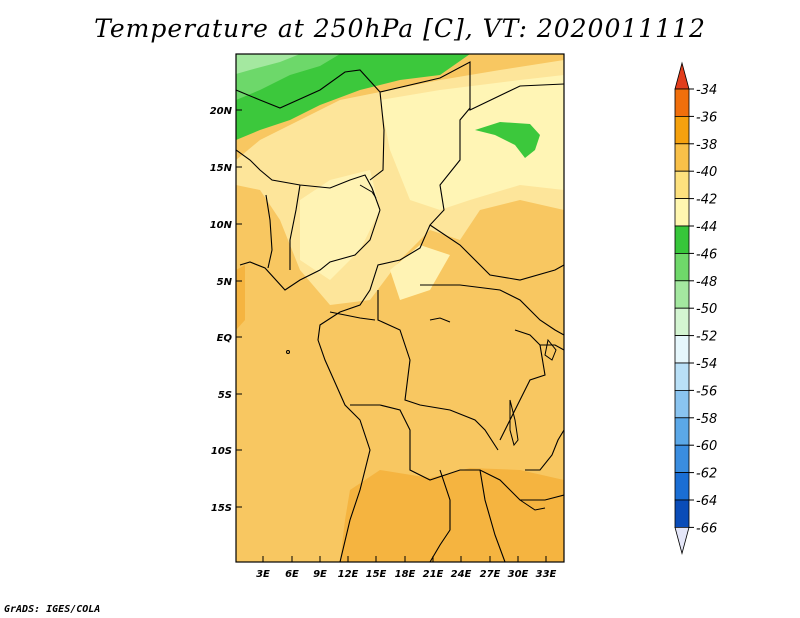 The width and height of the screenshot is (800, 618). Describe the element at coordinates (225, 338) in the screenshot. I see `lat-label: EQ` at that location.